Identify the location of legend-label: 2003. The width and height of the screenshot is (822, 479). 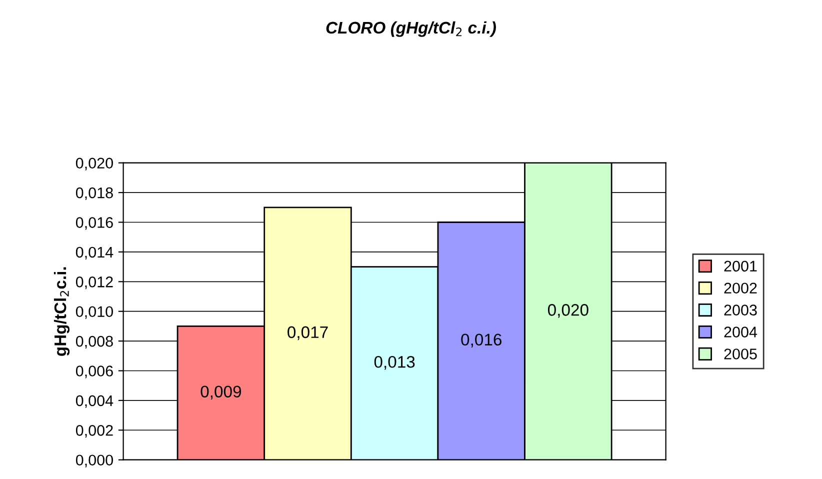
(740, 310).